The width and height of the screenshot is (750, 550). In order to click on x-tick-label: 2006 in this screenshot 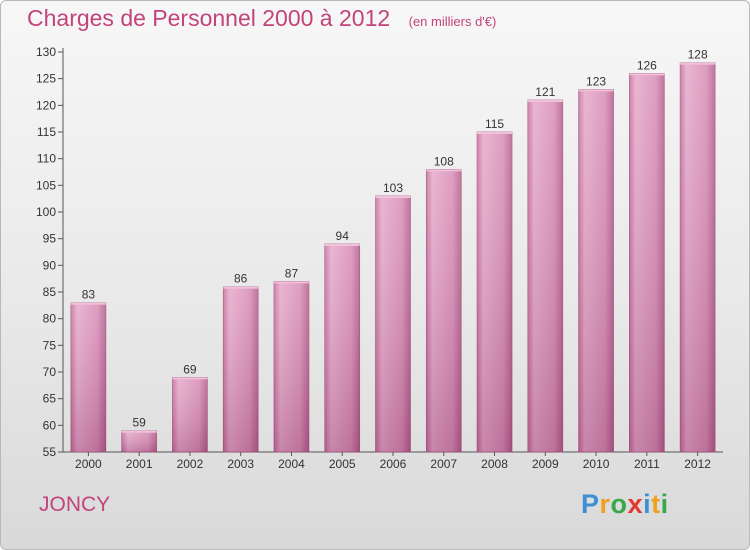, I will do `click(393, 464)`.